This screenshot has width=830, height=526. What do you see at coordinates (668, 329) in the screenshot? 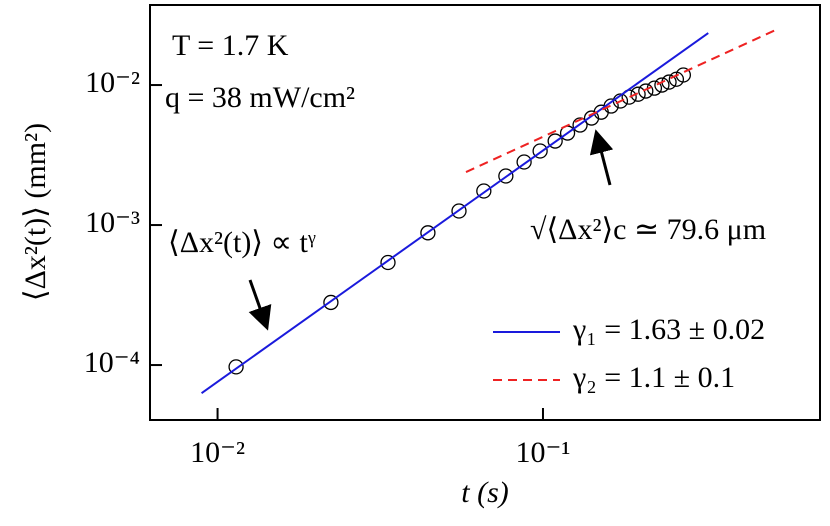
I see `legend-label: γ₁ = 1.63 ± 0.02` at bounding box center [668, 329].